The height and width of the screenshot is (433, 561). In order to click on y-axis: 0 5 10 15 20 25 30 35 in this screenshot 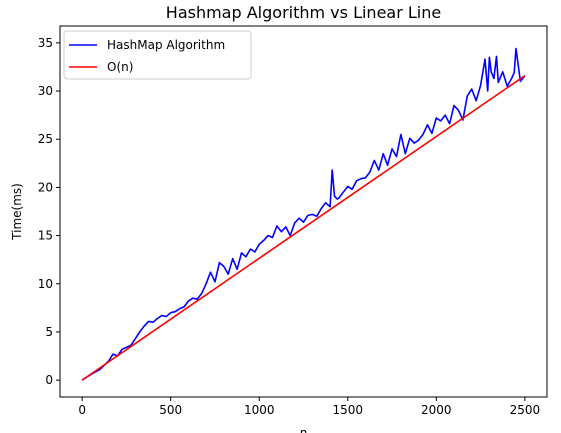, I will do `click(49, 211)`.